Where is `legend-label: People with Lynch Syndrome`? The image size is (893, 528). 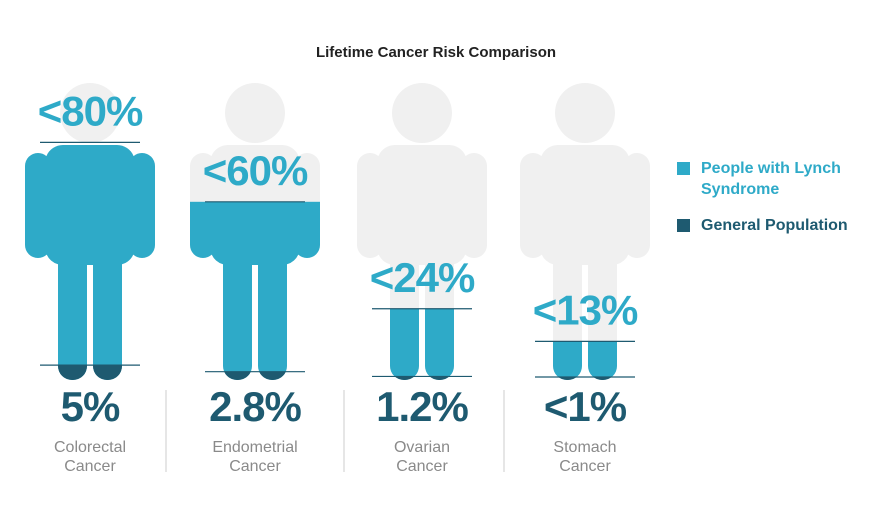 legend-label: People with Lynch Syndrome is located at coordinates (771, 179).